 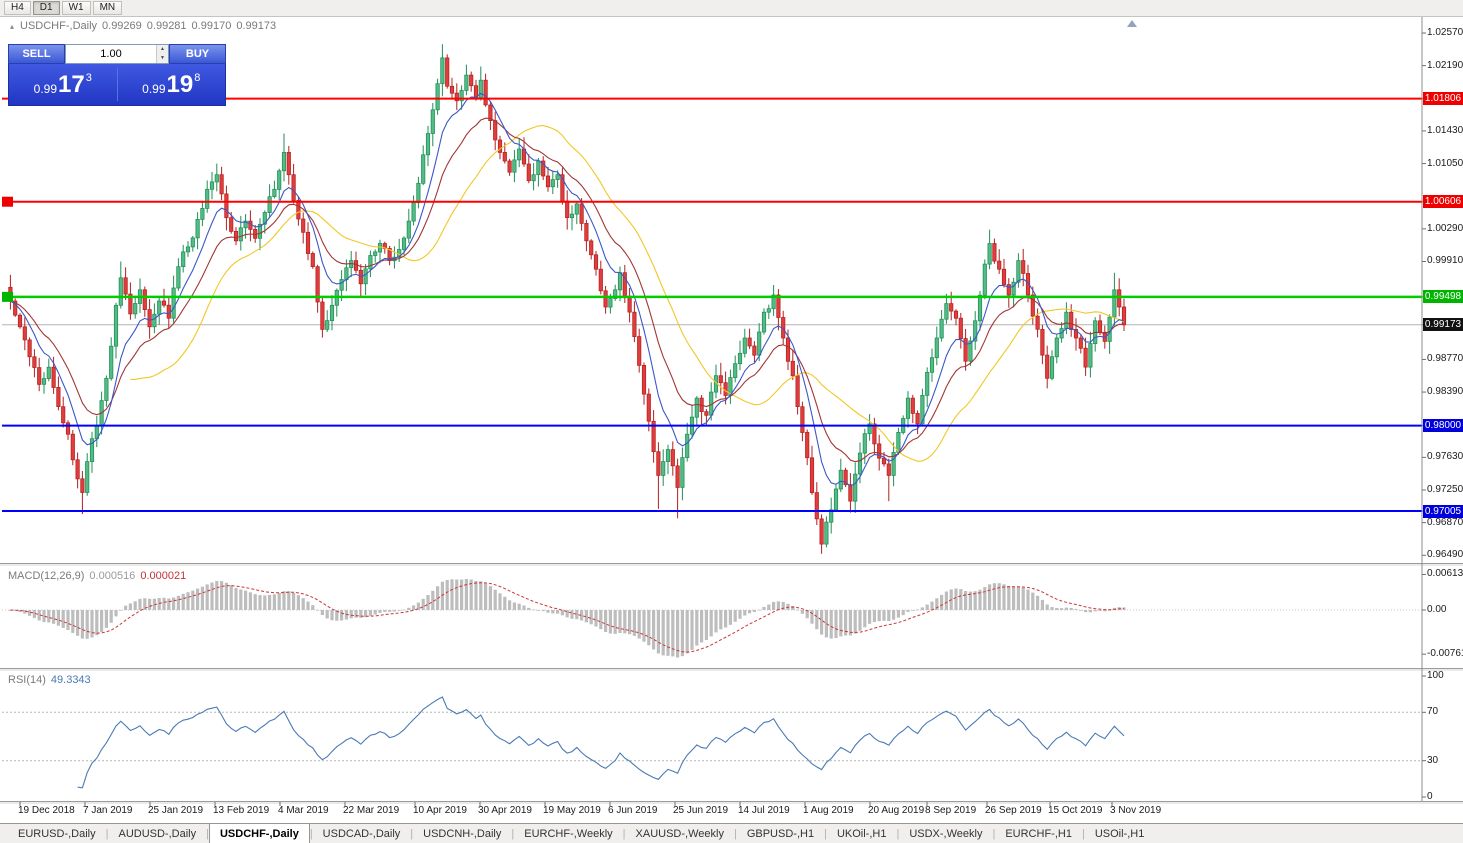 What do you see at coordinates (679, 833) in the screenshot?
I see `chart-tab-xauusd-weekly: XAUUSD-,Weekly` at bounding box center [679, 833].